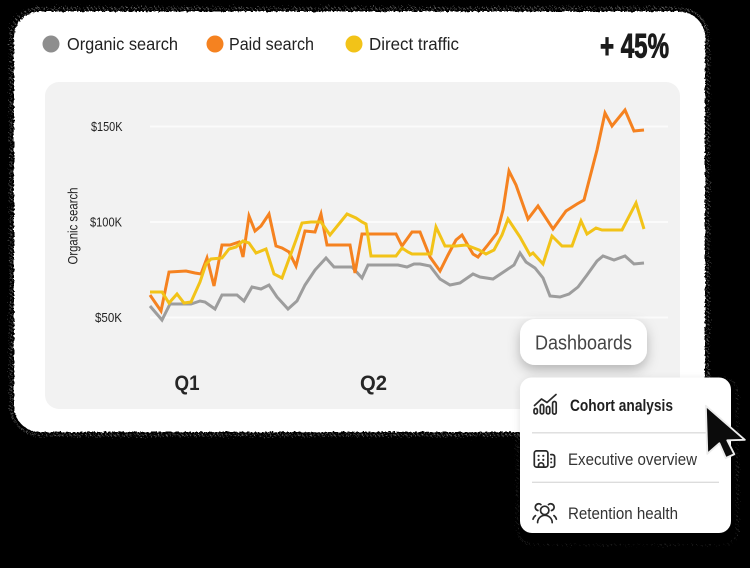  I want to click on svg-text: Dashboards, so click(583, 344).